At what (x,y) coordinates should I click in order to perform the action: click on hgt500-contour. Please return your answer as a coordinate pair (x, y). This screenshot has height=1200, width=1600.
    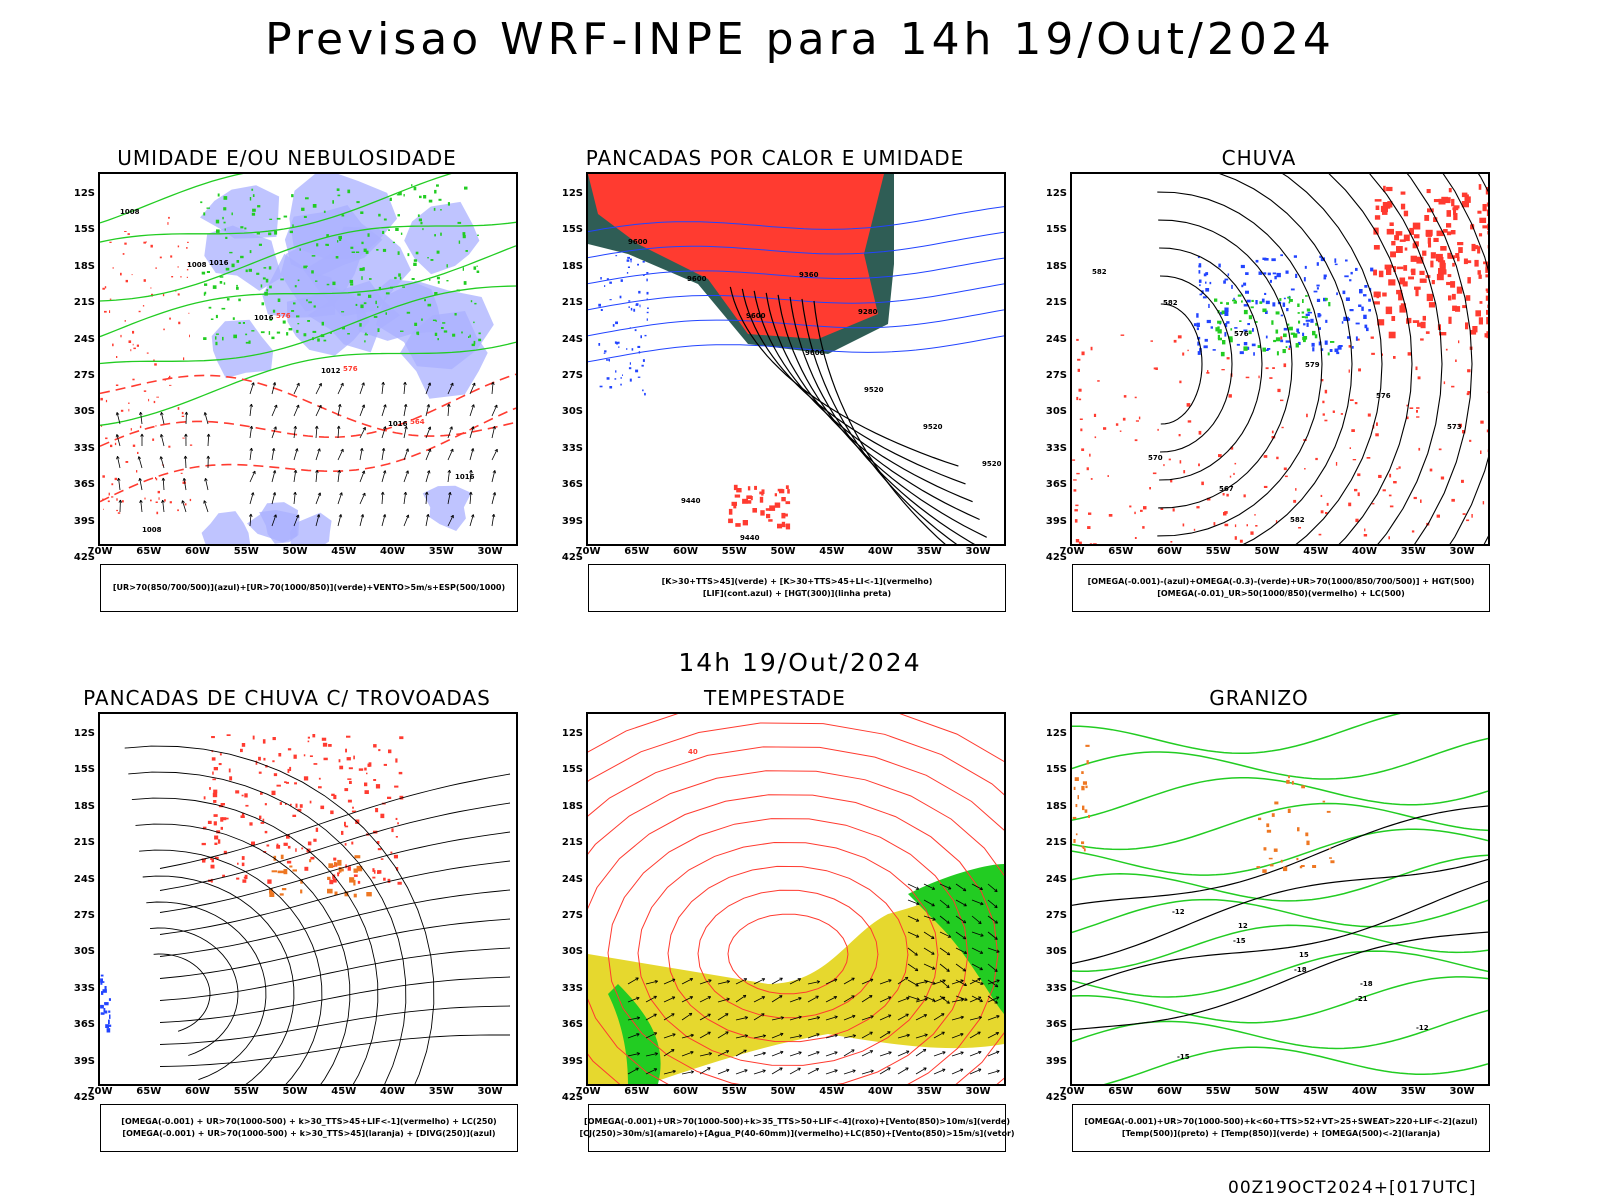
    Looking at the image, I should click on (1196, 364).